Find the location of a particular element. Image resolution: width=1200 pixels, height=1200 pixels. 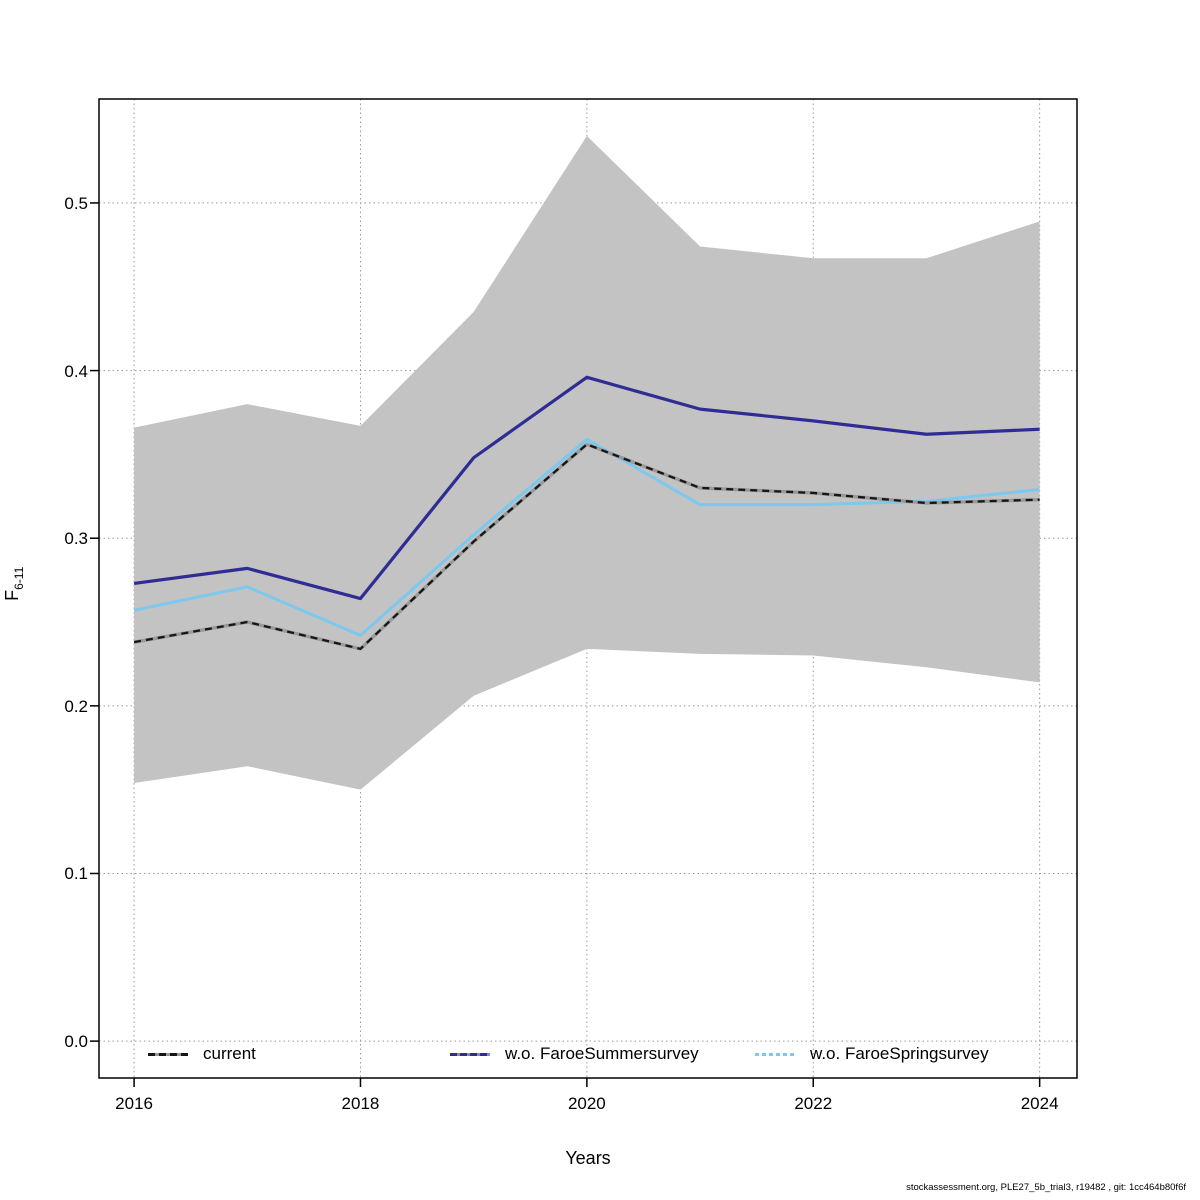

y-axis-title-main: F is located at coordinates (12, 595).